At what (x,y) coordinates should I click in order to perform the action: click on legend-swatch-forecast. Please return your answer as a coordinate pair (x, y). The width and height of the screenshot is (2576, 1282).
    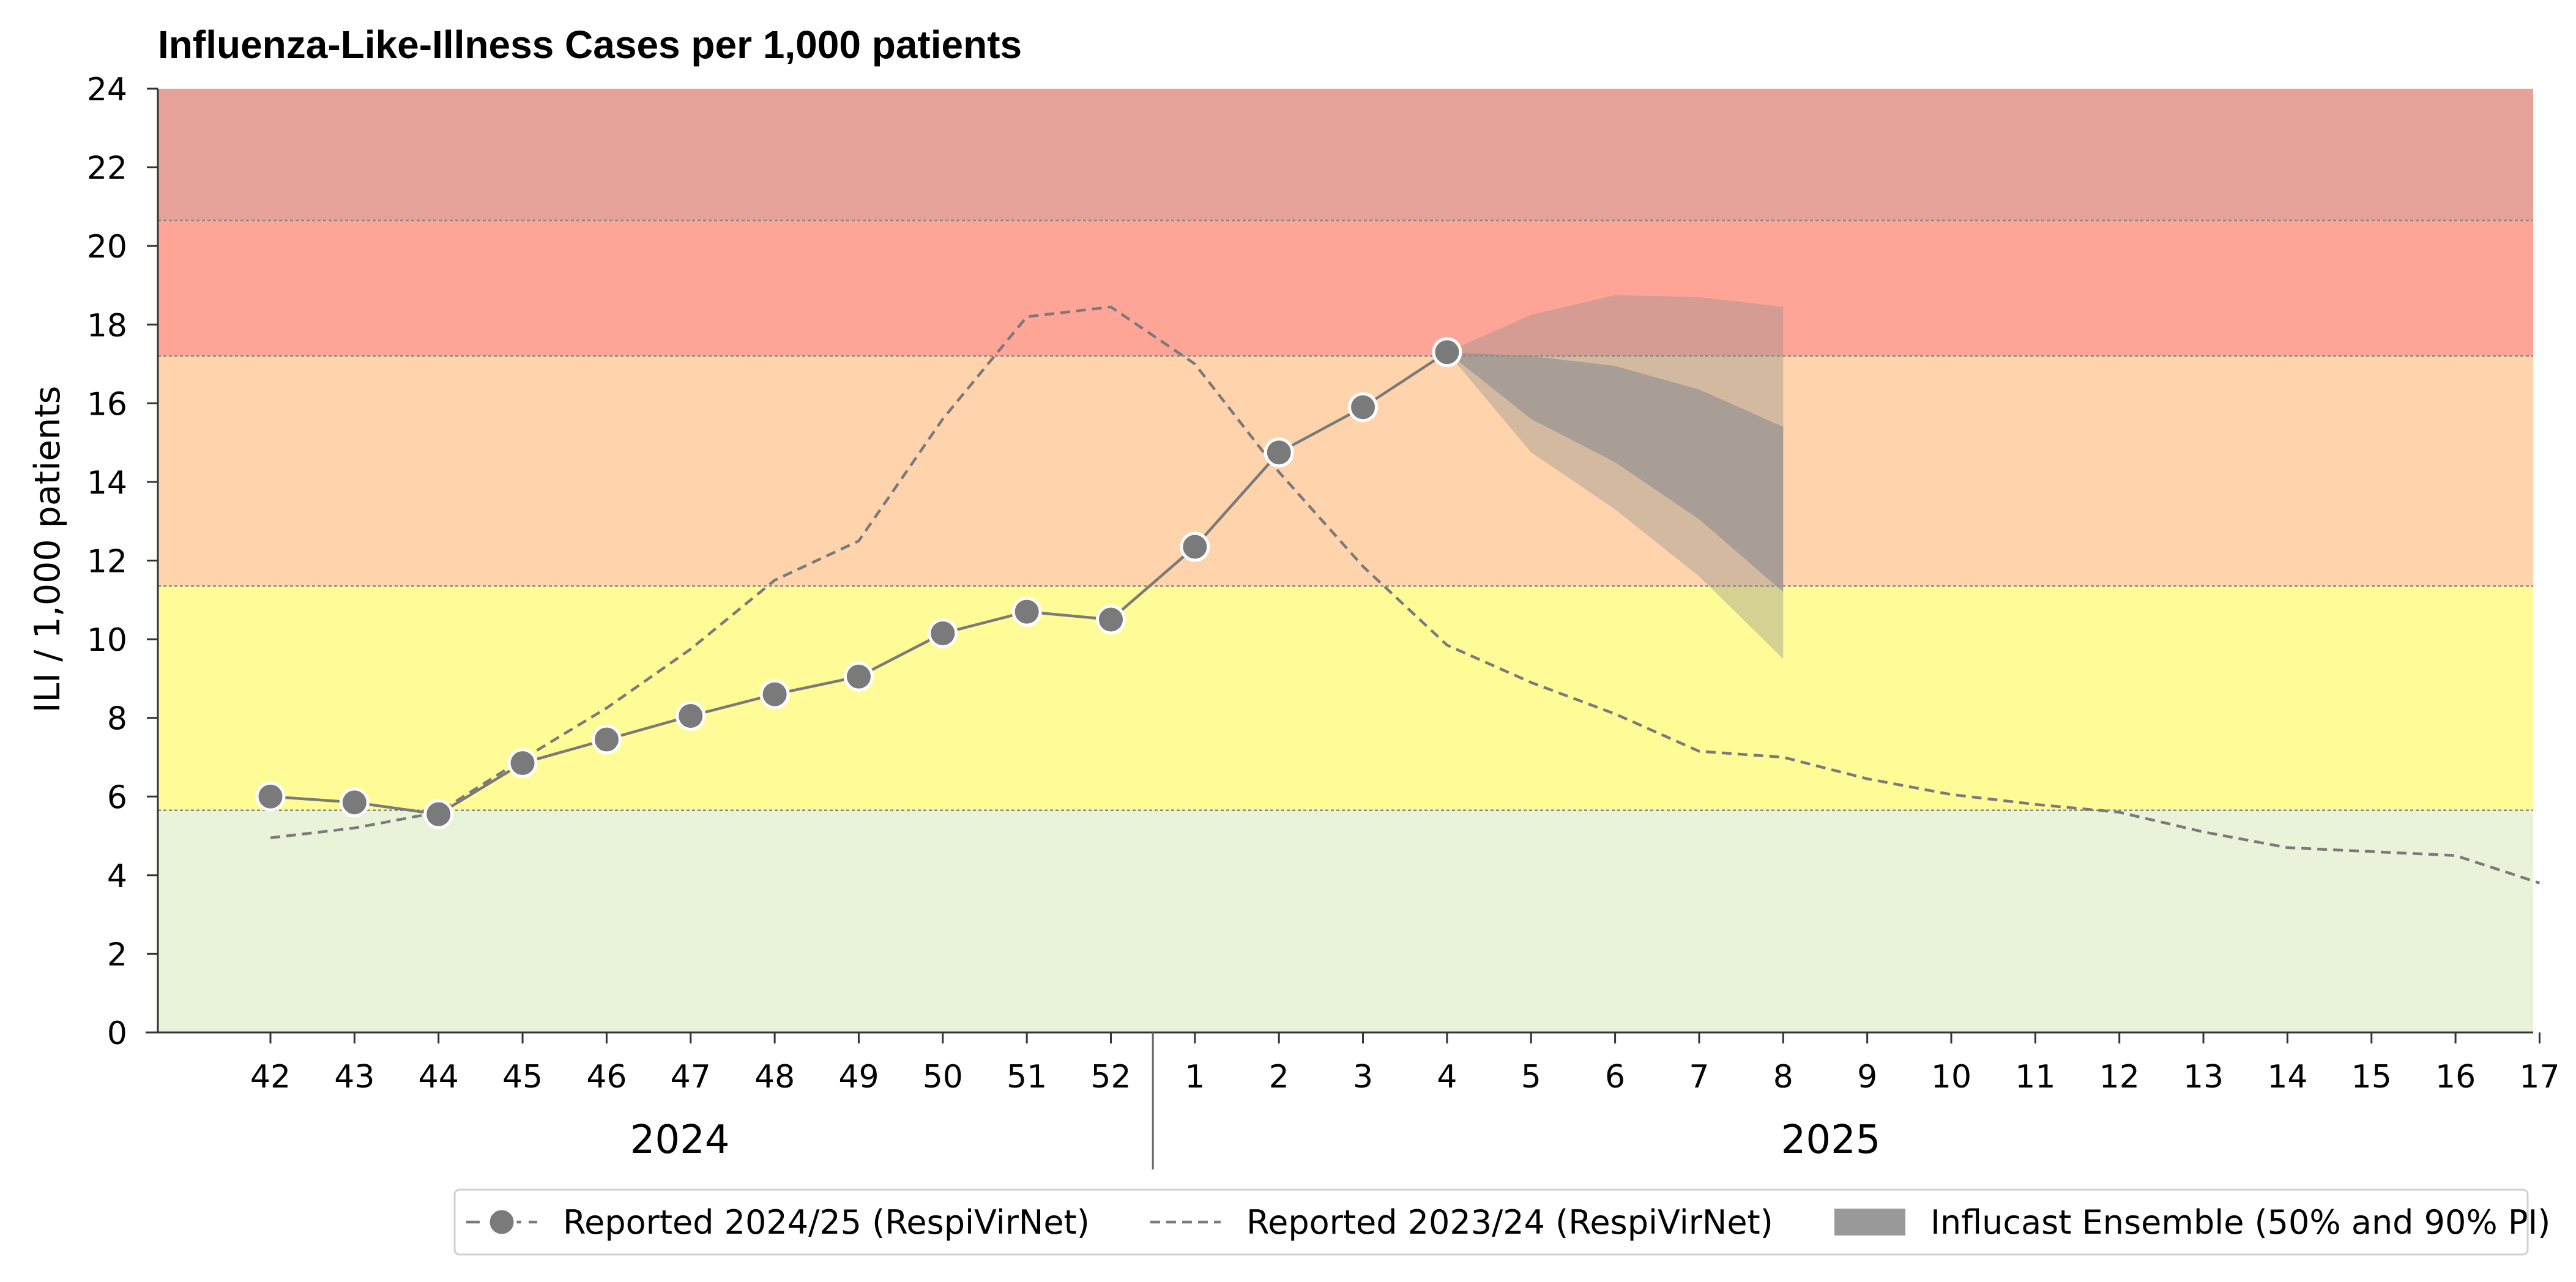
    Looking at the image, I should click on (1869, 1222).